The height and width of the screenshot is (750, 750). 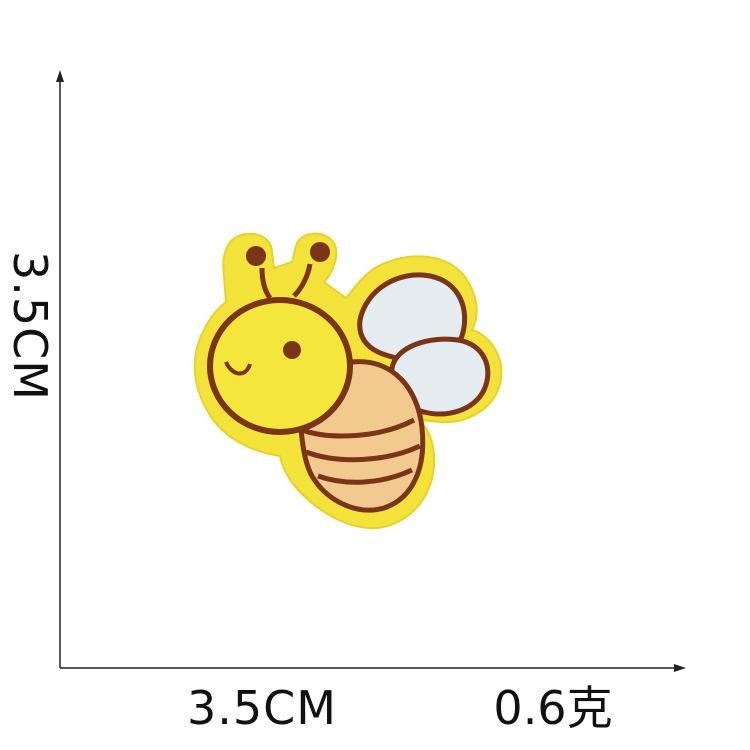 I want to click on horizontal-axis-arrow-icon, so click(x=680, y=668).